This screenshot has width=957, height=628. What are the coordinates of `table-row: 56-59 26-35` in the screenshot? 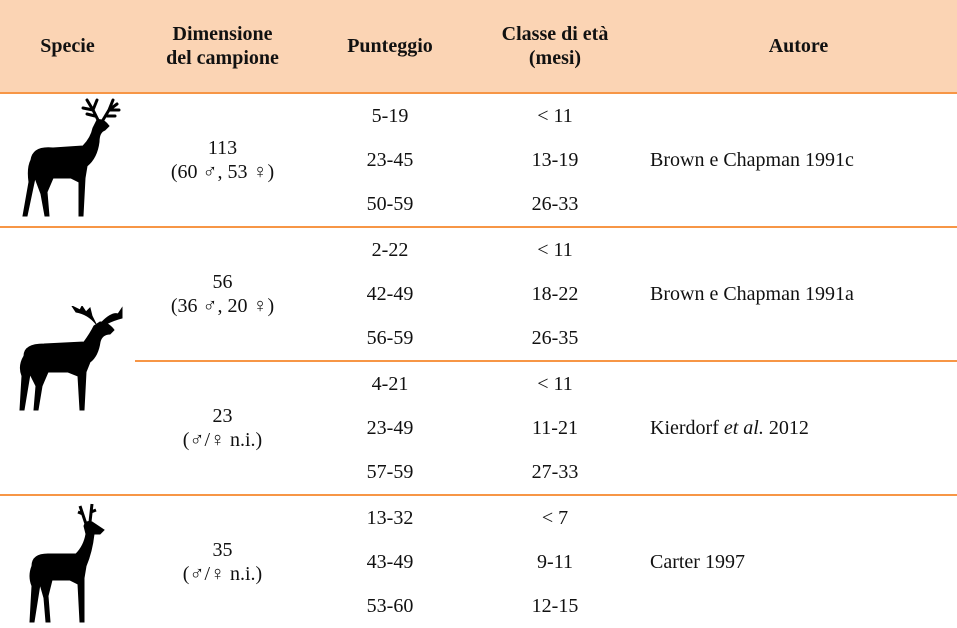 It's located at (478, 338).